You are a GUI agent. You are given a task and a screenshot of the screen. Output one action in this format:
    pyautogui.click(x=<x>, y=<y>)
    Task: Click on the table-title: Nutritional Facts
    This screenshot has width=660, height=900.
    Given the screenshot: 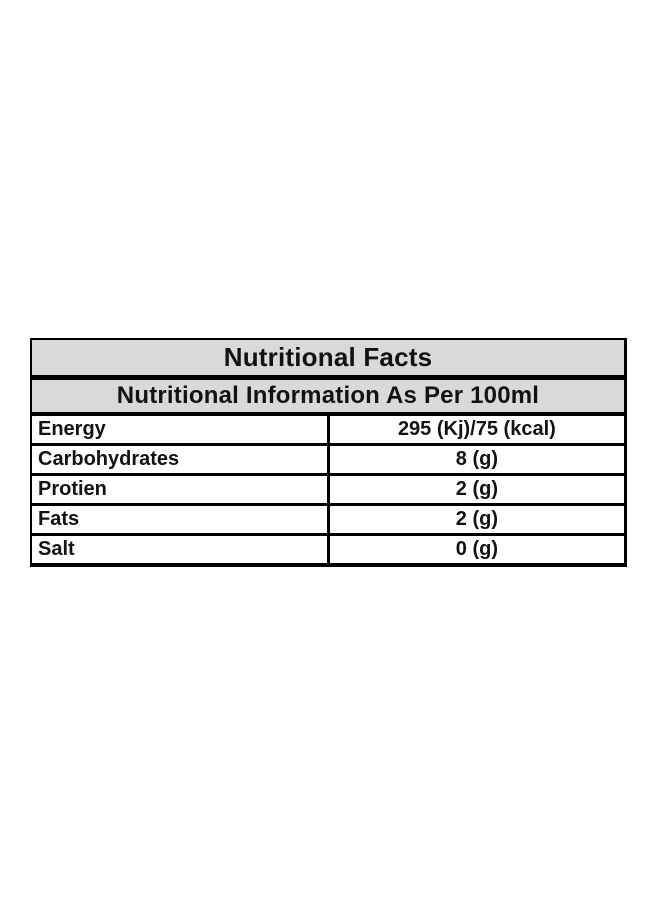 What is the action you would take?
    pyautogui.click(x=328, y=359)
    